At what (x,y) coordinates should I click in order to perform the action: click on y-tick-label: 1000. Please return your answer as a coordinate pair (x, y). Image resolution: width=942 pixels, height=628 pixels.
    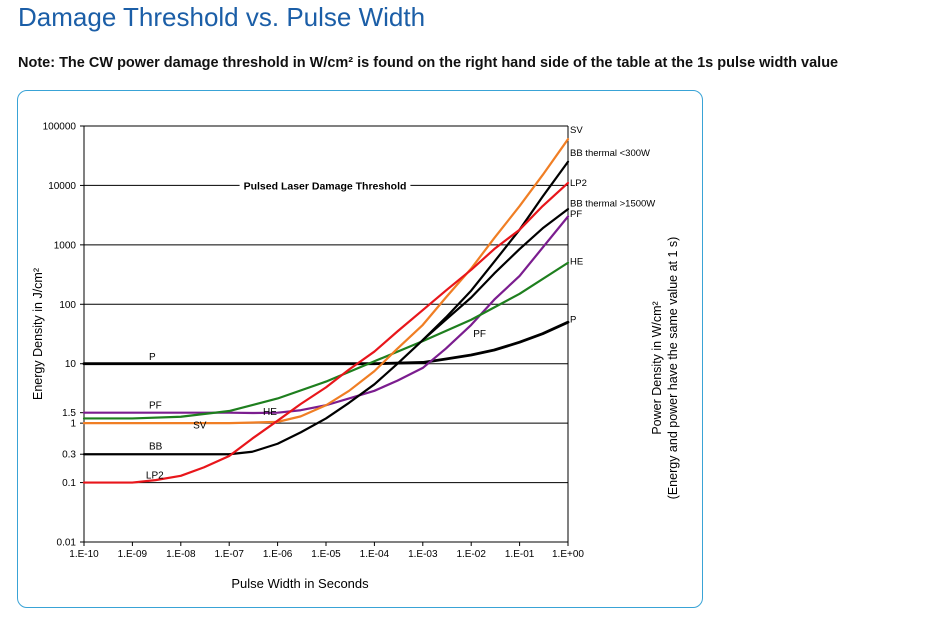
    Looking at the image, I should click on (65, 245).